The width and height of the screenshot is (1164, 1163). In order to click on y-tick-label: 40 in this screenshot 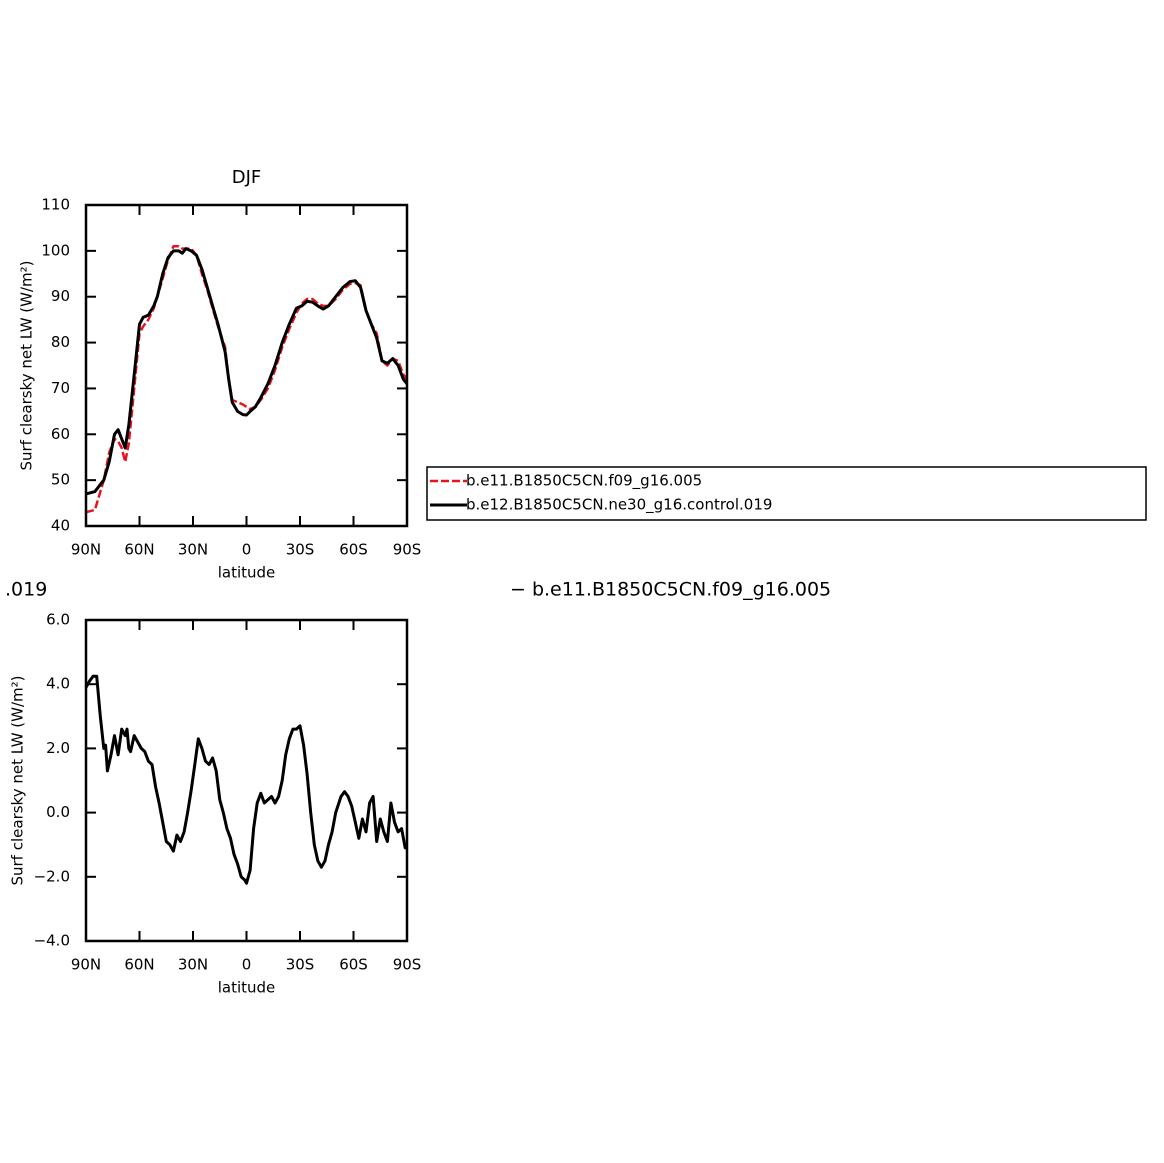, I will do `click(60, 526)`.